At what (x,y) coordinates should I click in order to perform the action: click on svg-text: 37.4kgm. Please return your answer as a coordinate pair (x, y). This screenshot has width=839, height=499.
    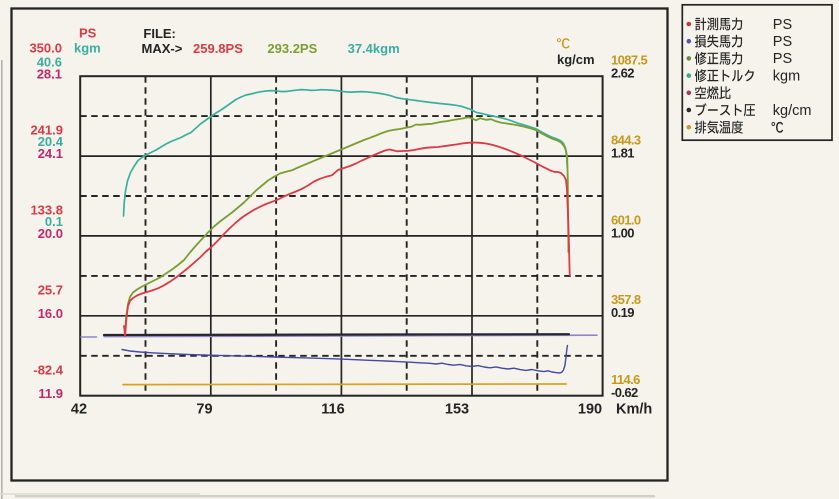
    Looking at the image, I should click on (374, 48).